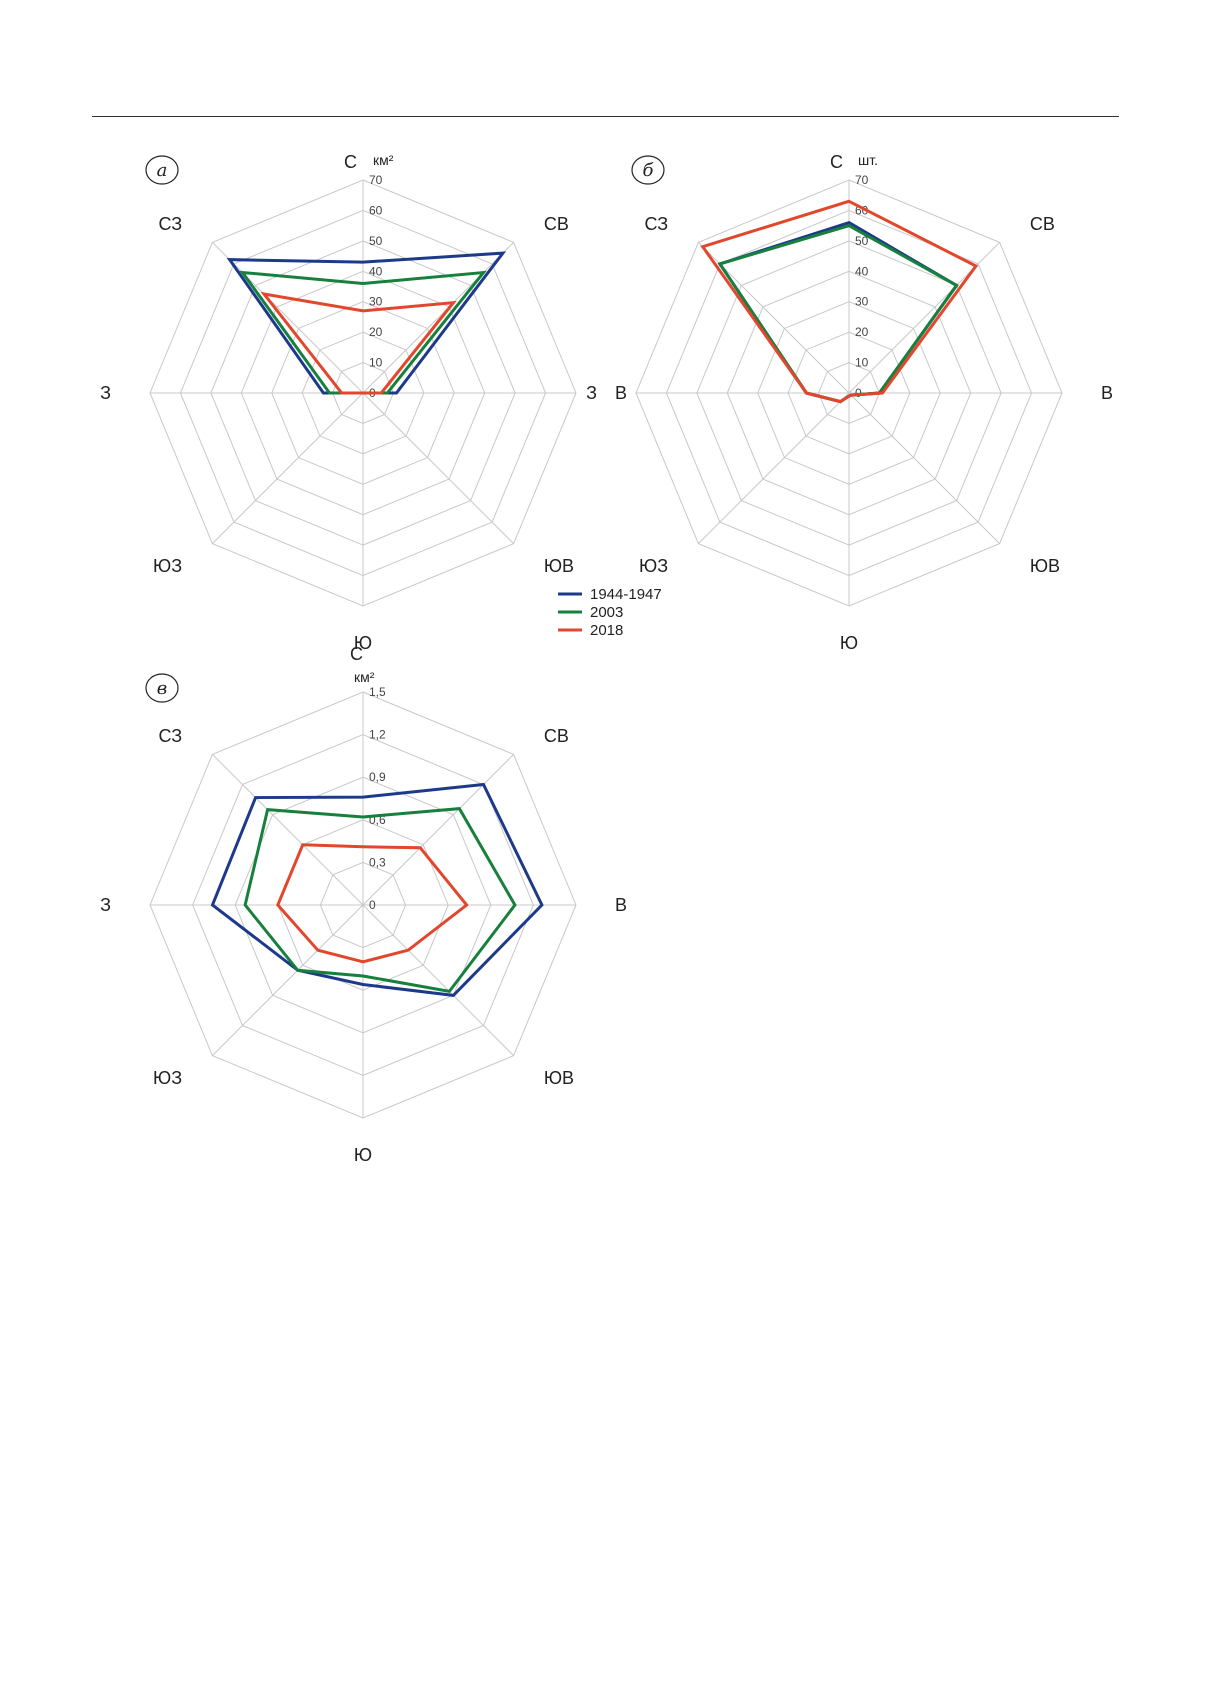  I want to click on tick-label: 0,3, so click(377, 862).